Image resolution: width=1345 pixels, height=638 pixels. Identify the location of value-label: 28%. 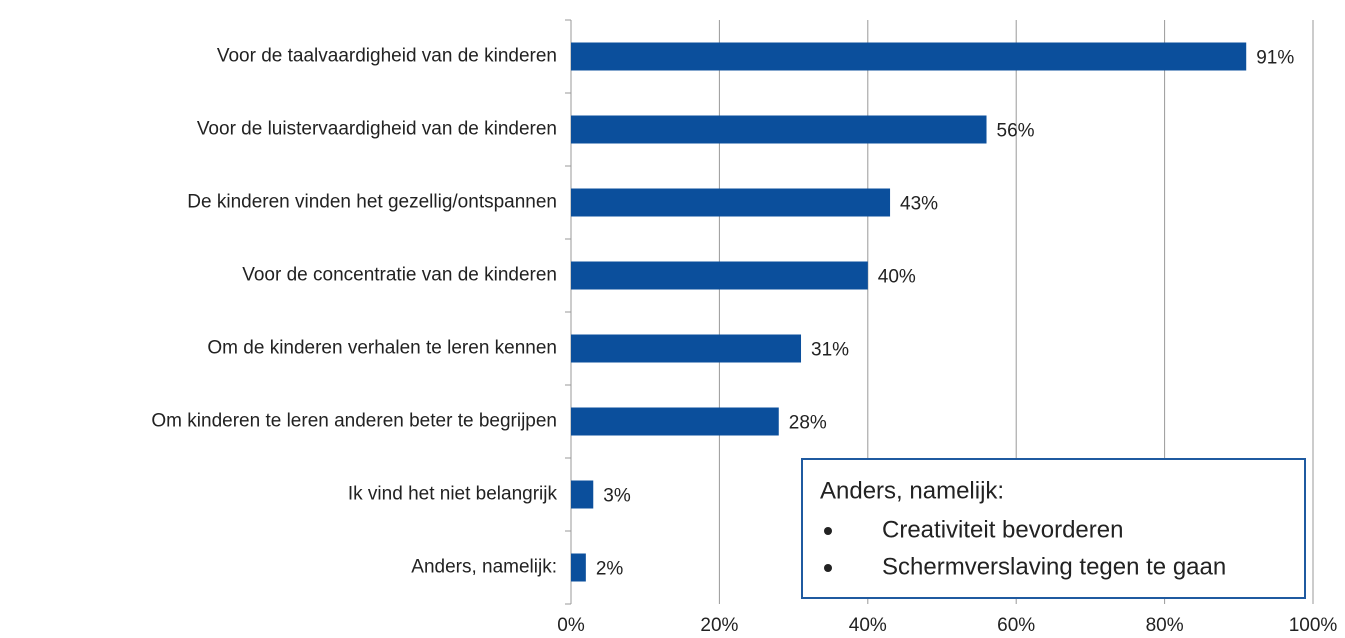
(808, 423).